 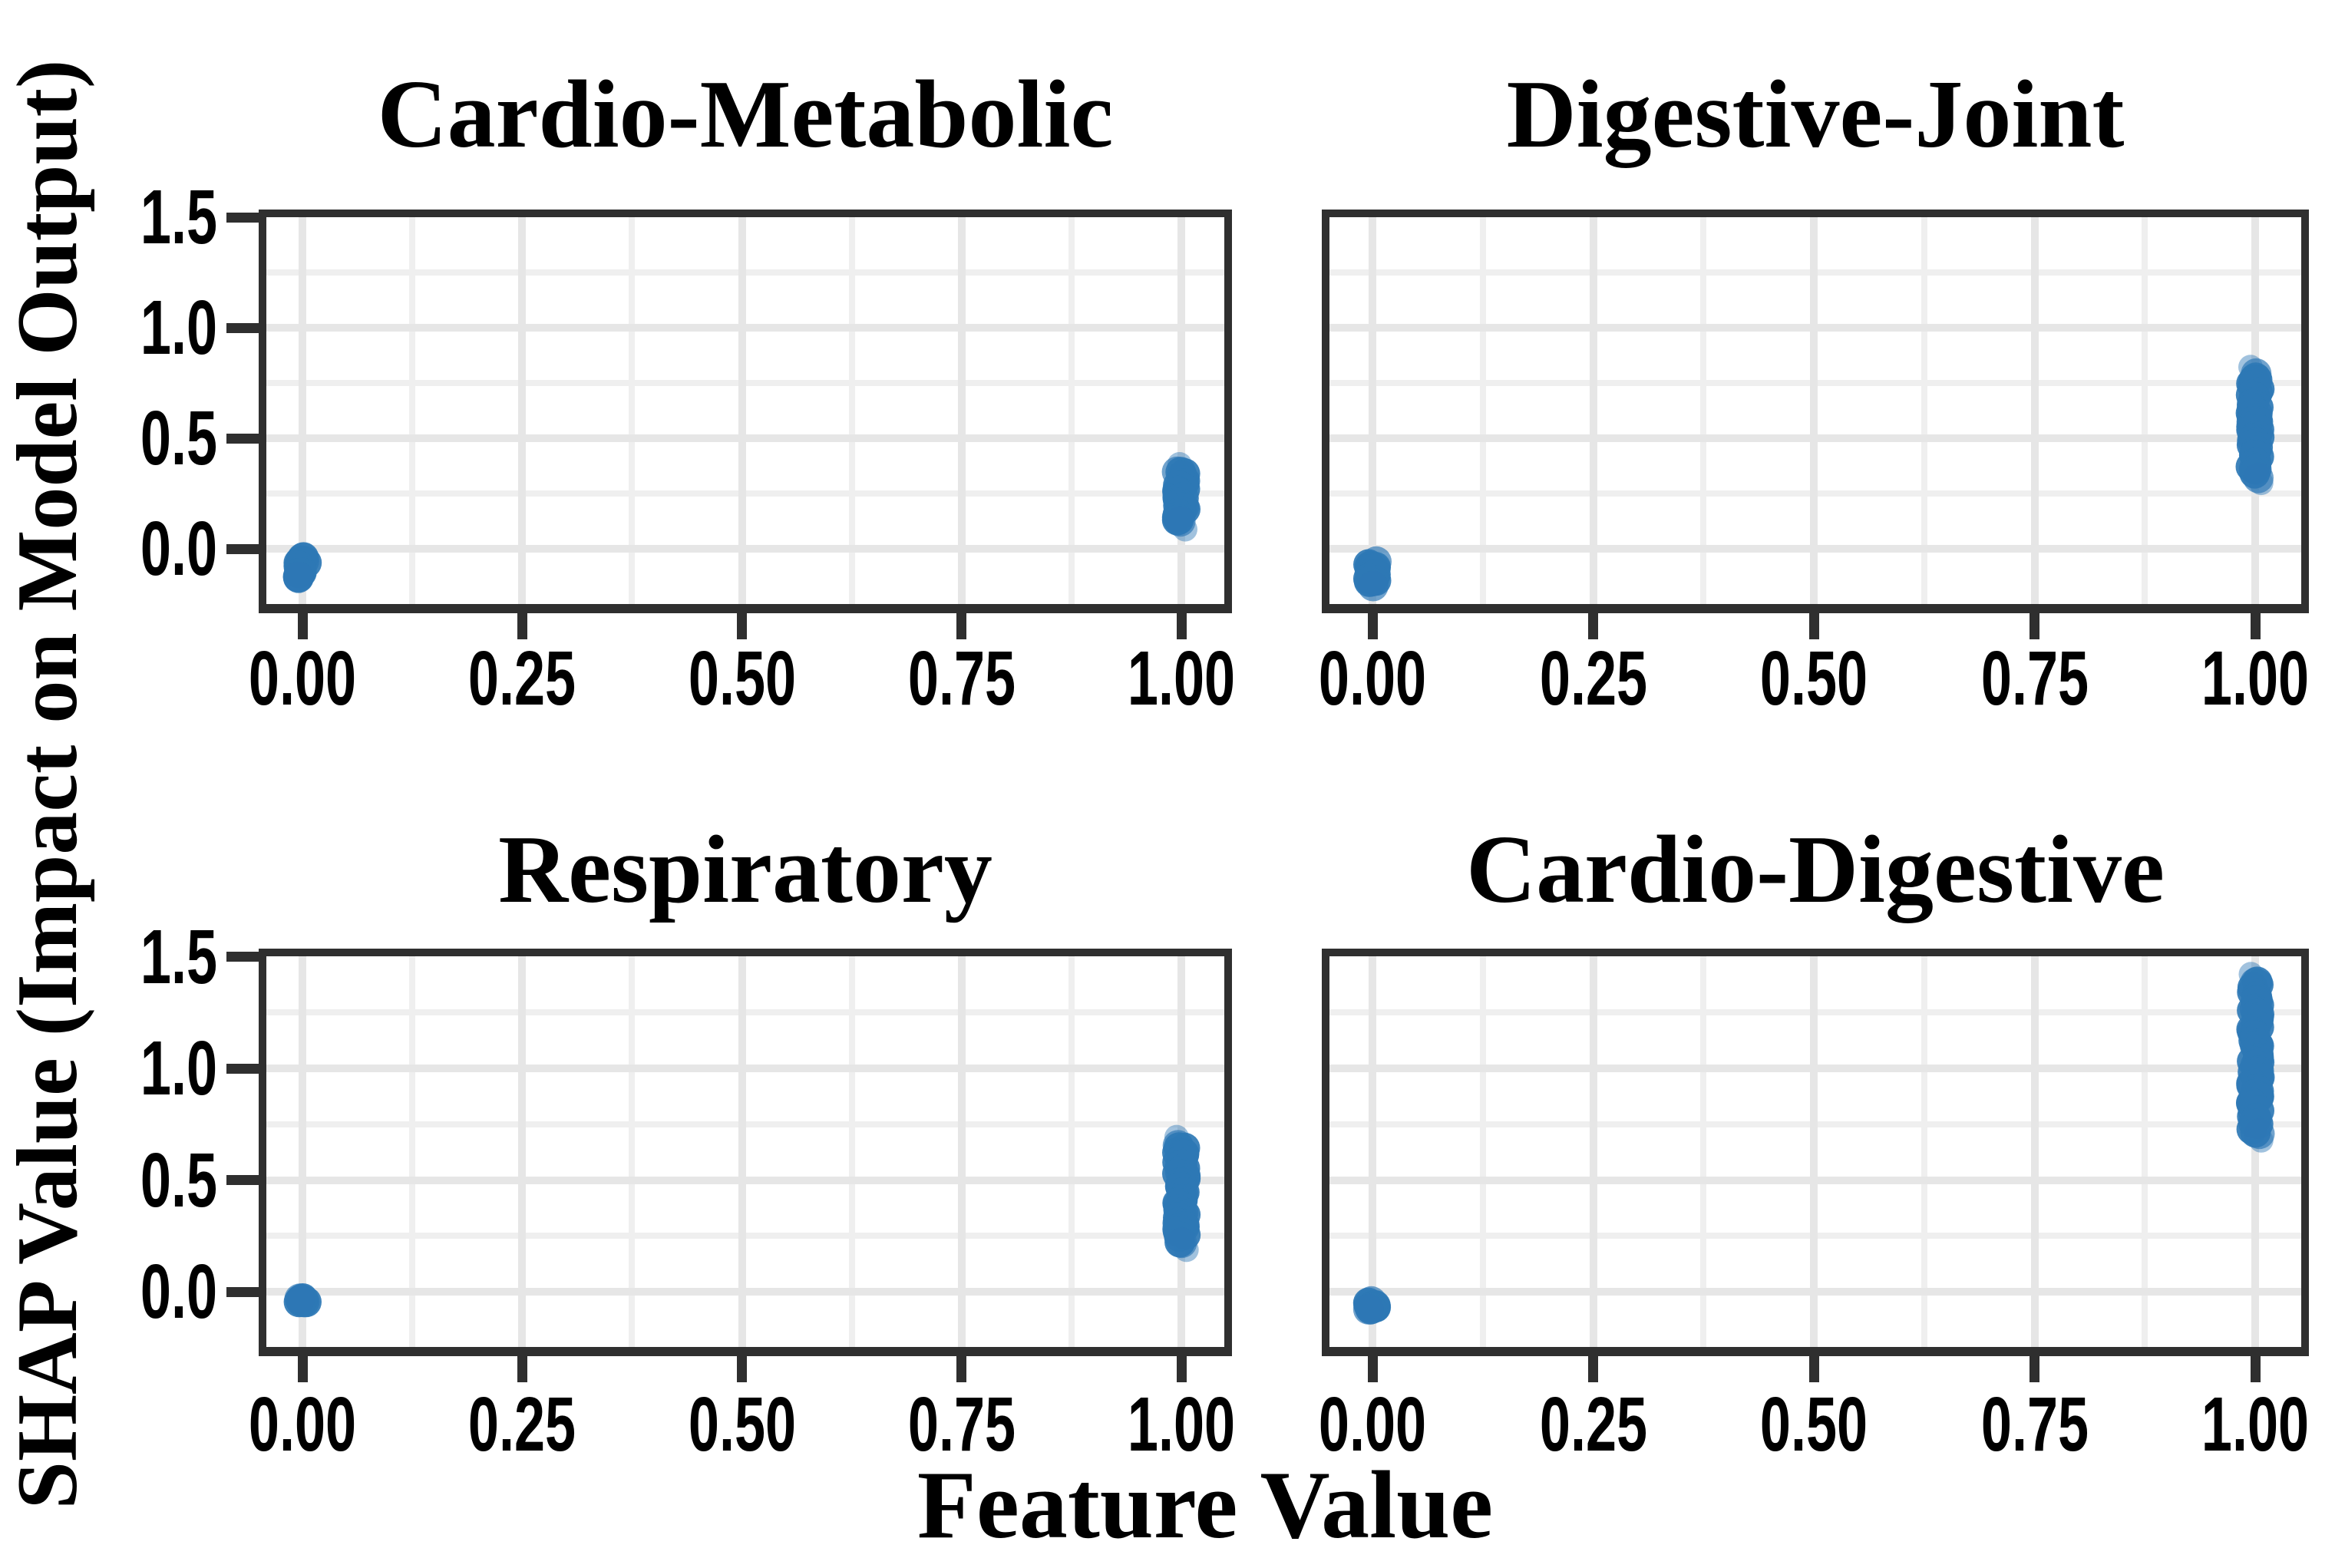 I want to click on scatter-points-digestive-joint, so click(x=1814, y=479).